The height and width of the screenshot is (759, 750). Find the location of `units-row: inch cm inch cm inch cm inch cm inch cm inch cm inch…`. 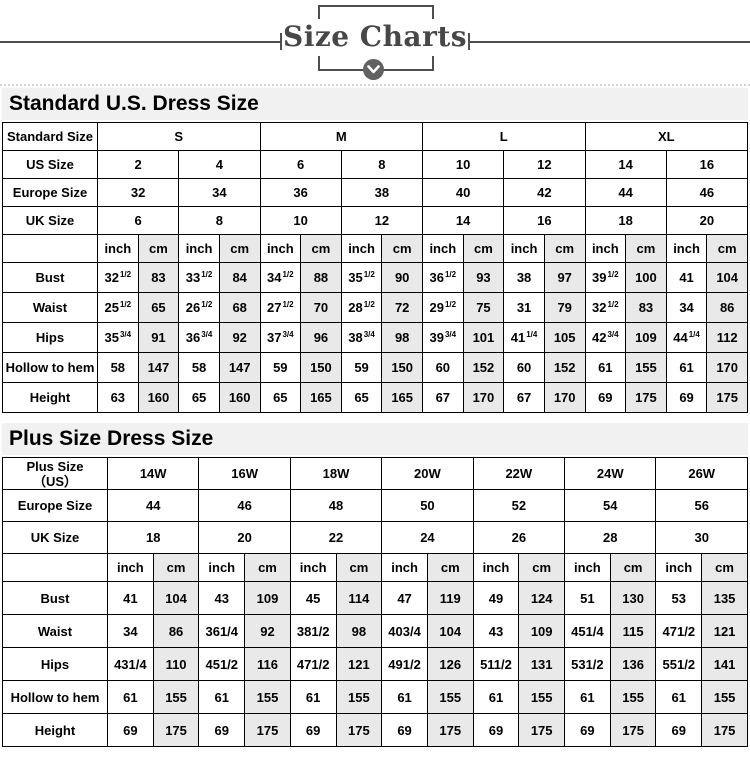

units-row: inch cm inch cm inch cm inch cm inch cm inch cm inch… is located at coordinates (375, 567).